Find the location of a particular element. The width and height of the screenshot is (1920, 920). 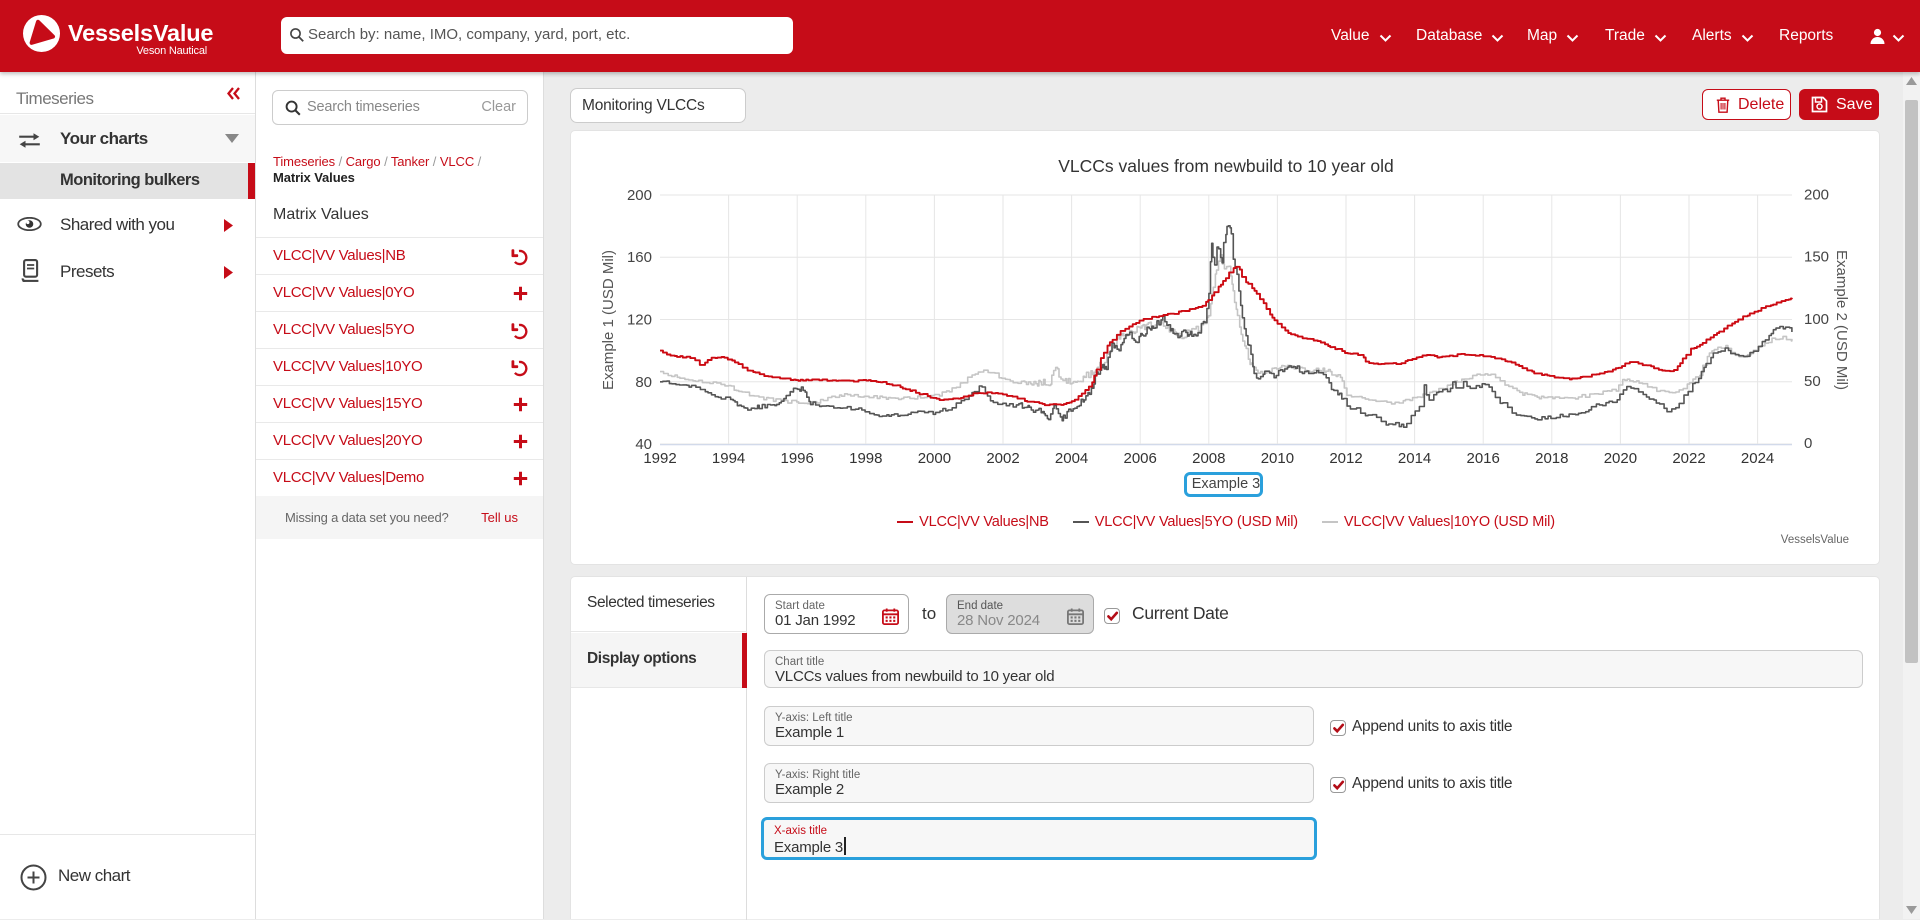

svg-text: 1998 is located at coordinates (865, 458).